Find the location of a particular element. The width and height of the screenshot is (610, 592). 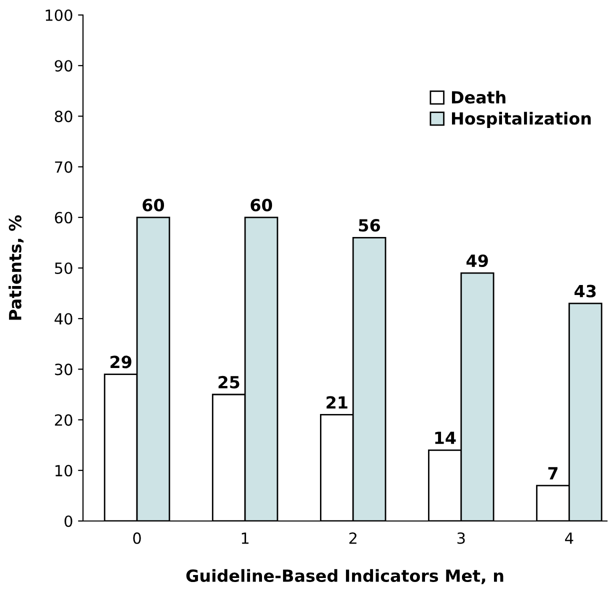

legend-label: Death is located at coordinates (479, 97).